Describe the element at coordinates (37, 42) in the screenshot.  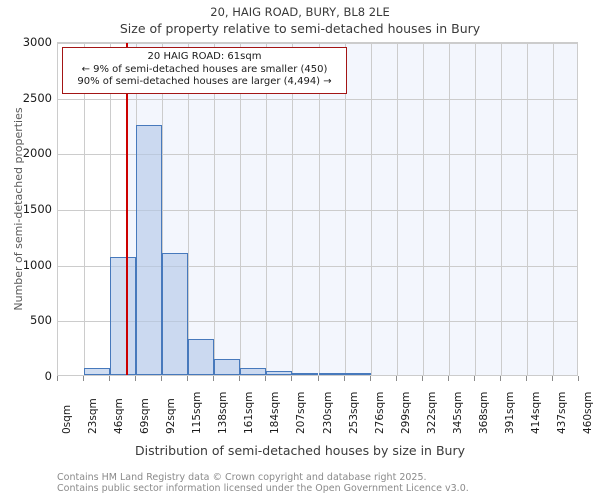
I see `y-tick-label: 3000` at that location.